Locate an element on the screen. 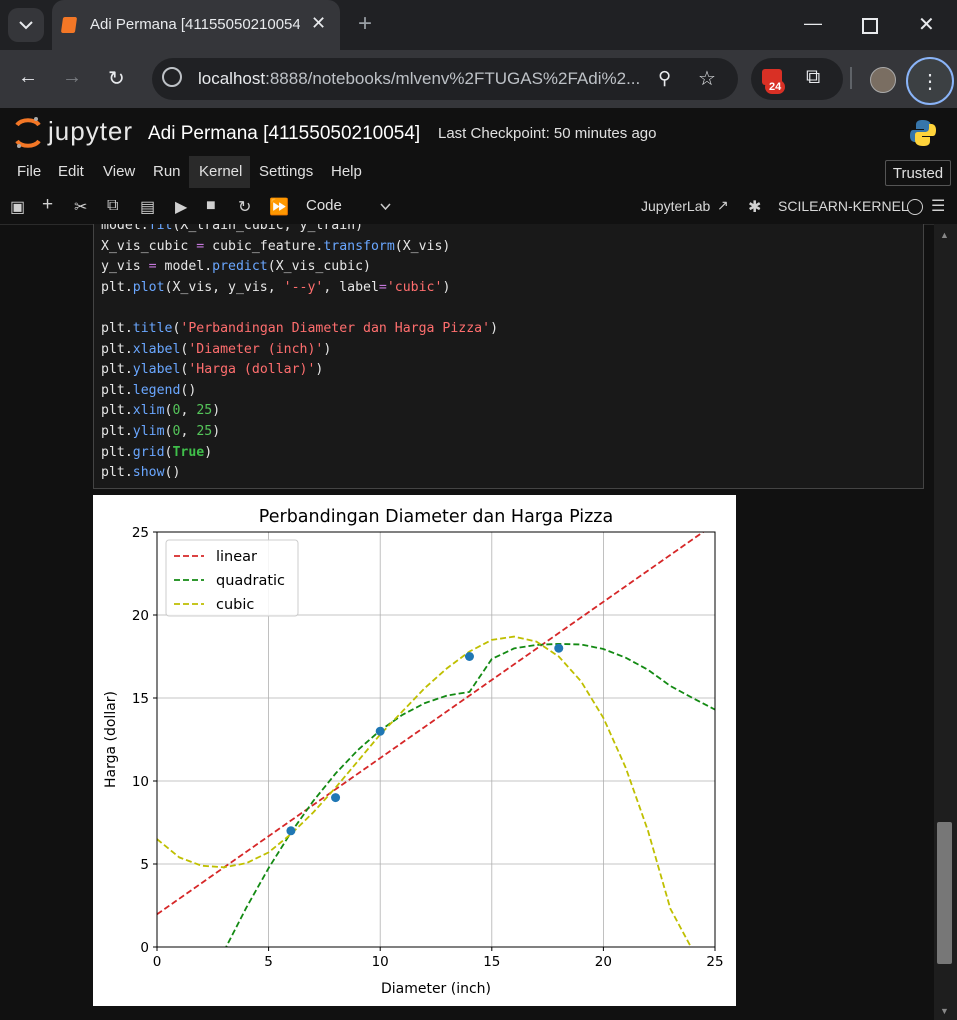 The height and width of the screenshot is (1020, 957). external-link-icon: ↗ is located at coordinates (723, 205).